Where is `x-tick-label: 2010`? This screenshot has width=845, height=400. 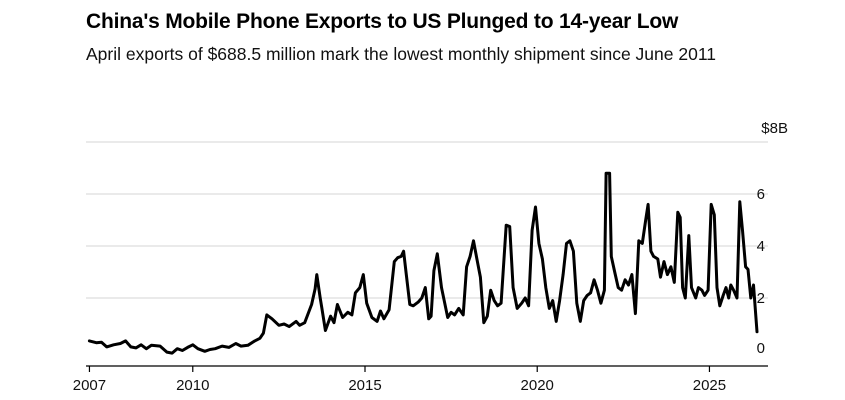
x-tick-label: 2010 is located at coordinates (192, 385).